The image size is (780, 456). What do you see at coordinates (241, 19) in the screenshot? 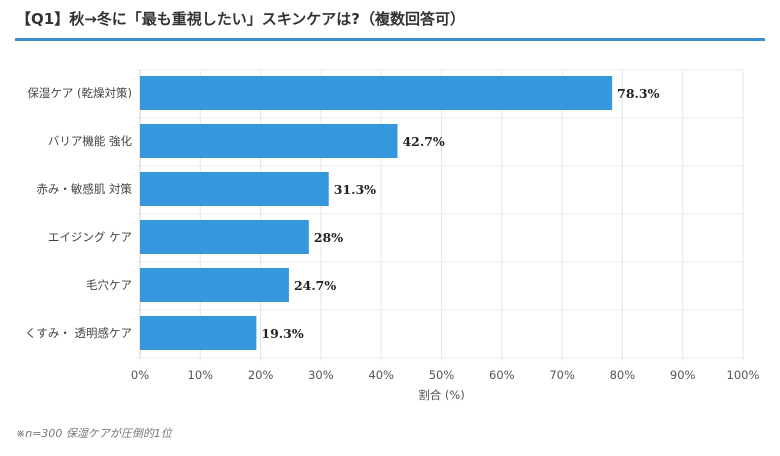
I see `chart-title: 【Q1】秋→冬に「最も重視したい」スキンケアは?（複数回答可）` at bounding box center [241, 19].